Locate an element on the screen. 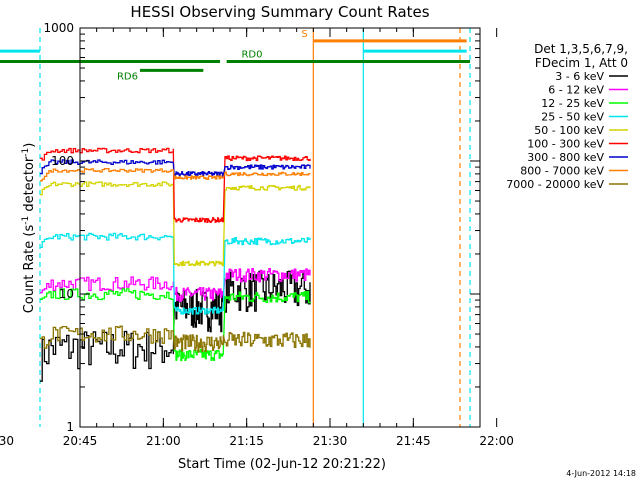  legend-label-1: 6 - 12 keV is located at coordinates (576, 90).